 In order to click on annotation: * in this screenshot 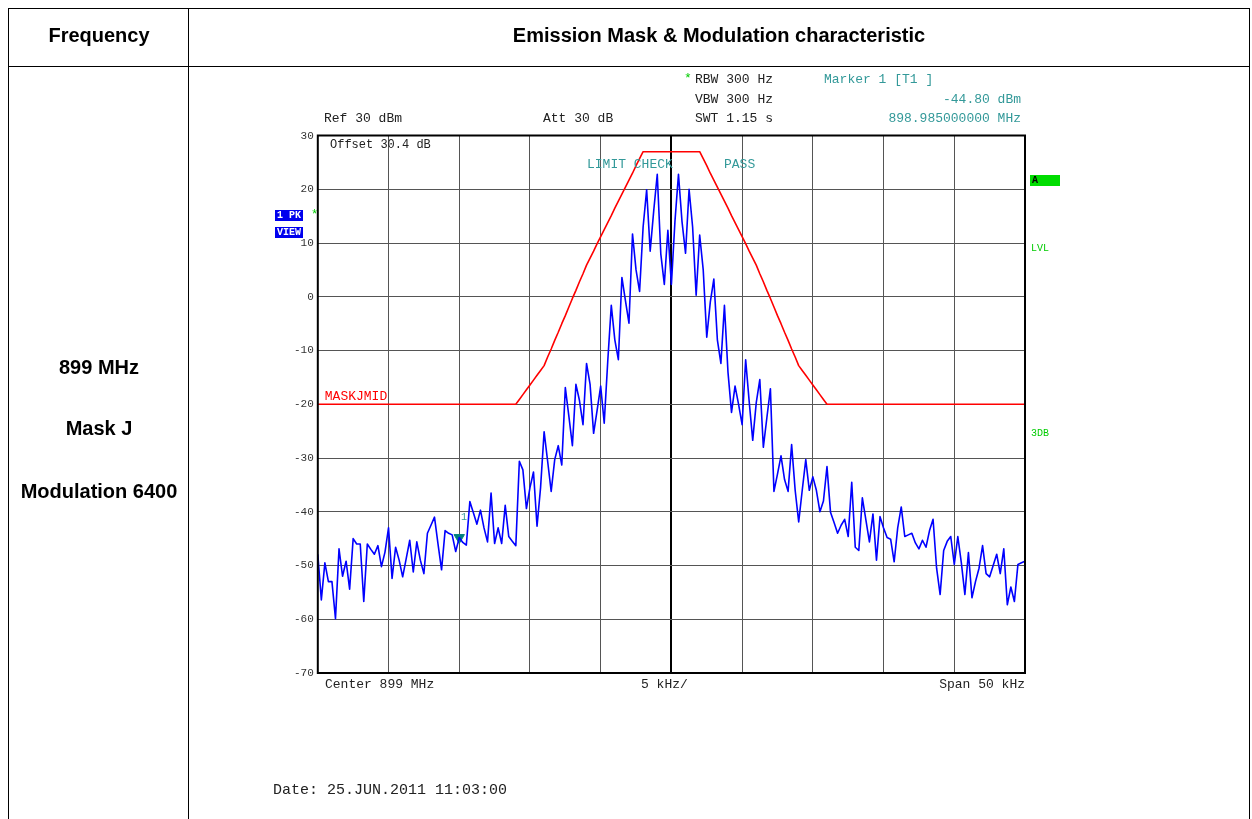, I will do `click(315, 215)`.